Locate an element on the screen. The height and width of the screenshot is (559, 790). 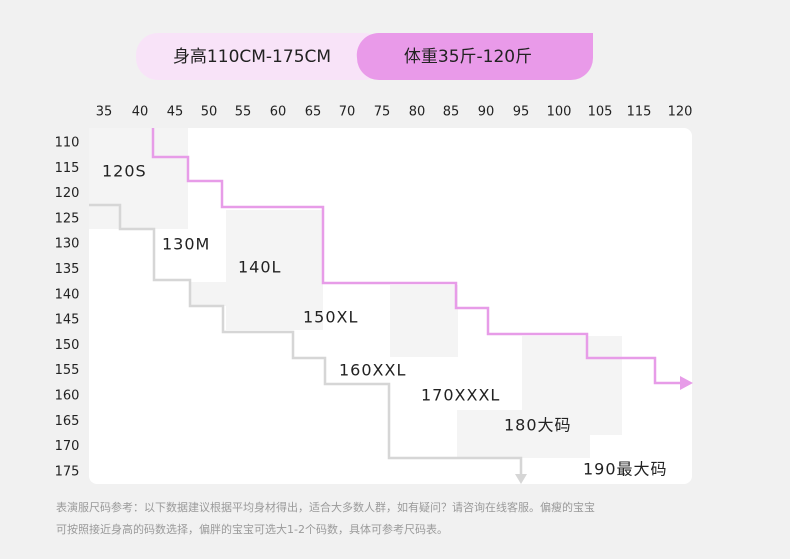
height-label: 130 is located at coordinates (67, 244).